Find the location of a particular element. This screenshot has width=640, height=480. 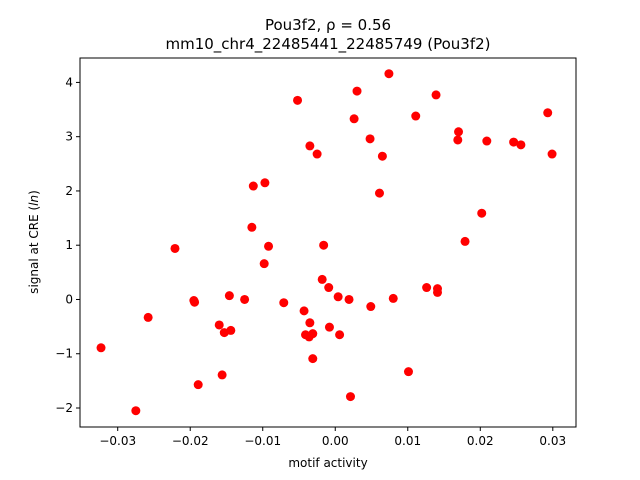

y-axis-label: signal at CRE (ln) is located at coordinates (34, 242).